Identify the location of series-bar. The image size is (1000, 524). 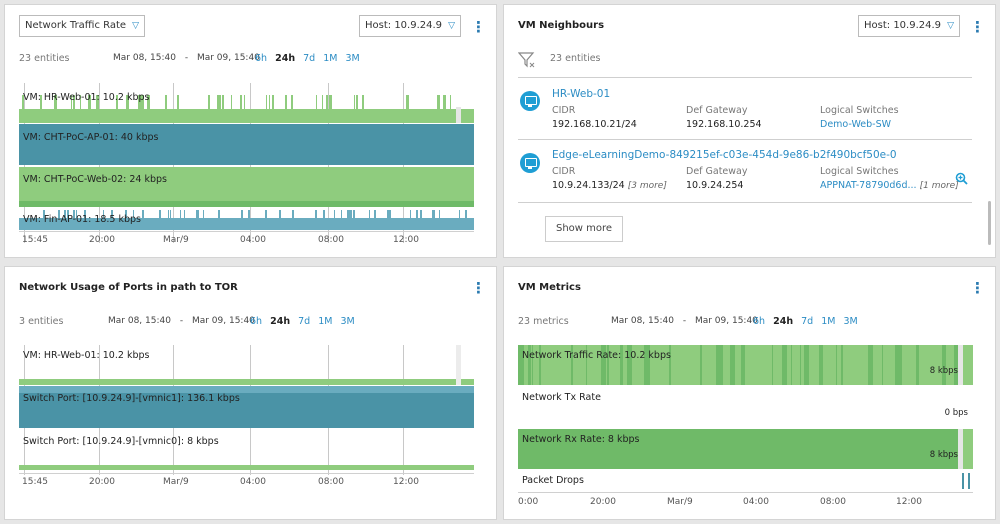
(246, 224).